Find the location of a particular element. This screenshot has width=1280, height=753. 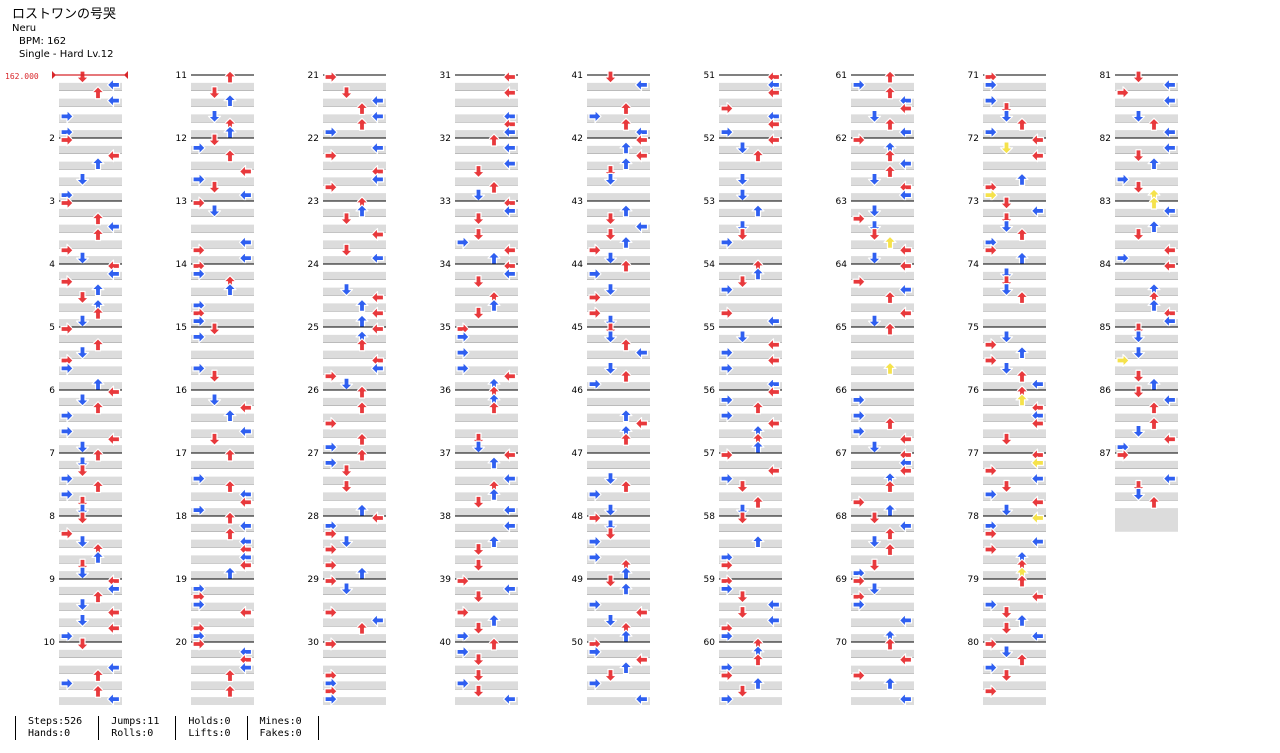

measure-68: 68 is located at coordinates (875, 545).